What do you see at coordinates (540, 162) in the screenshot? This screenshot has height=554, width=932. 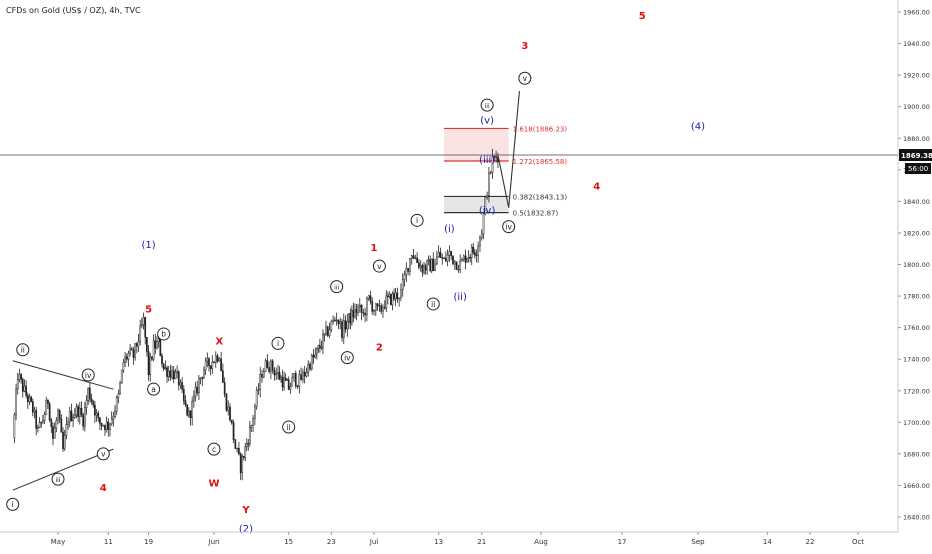 I see `fib-level-label: 1.272(1865.58)` at bounding box center [540, 162].